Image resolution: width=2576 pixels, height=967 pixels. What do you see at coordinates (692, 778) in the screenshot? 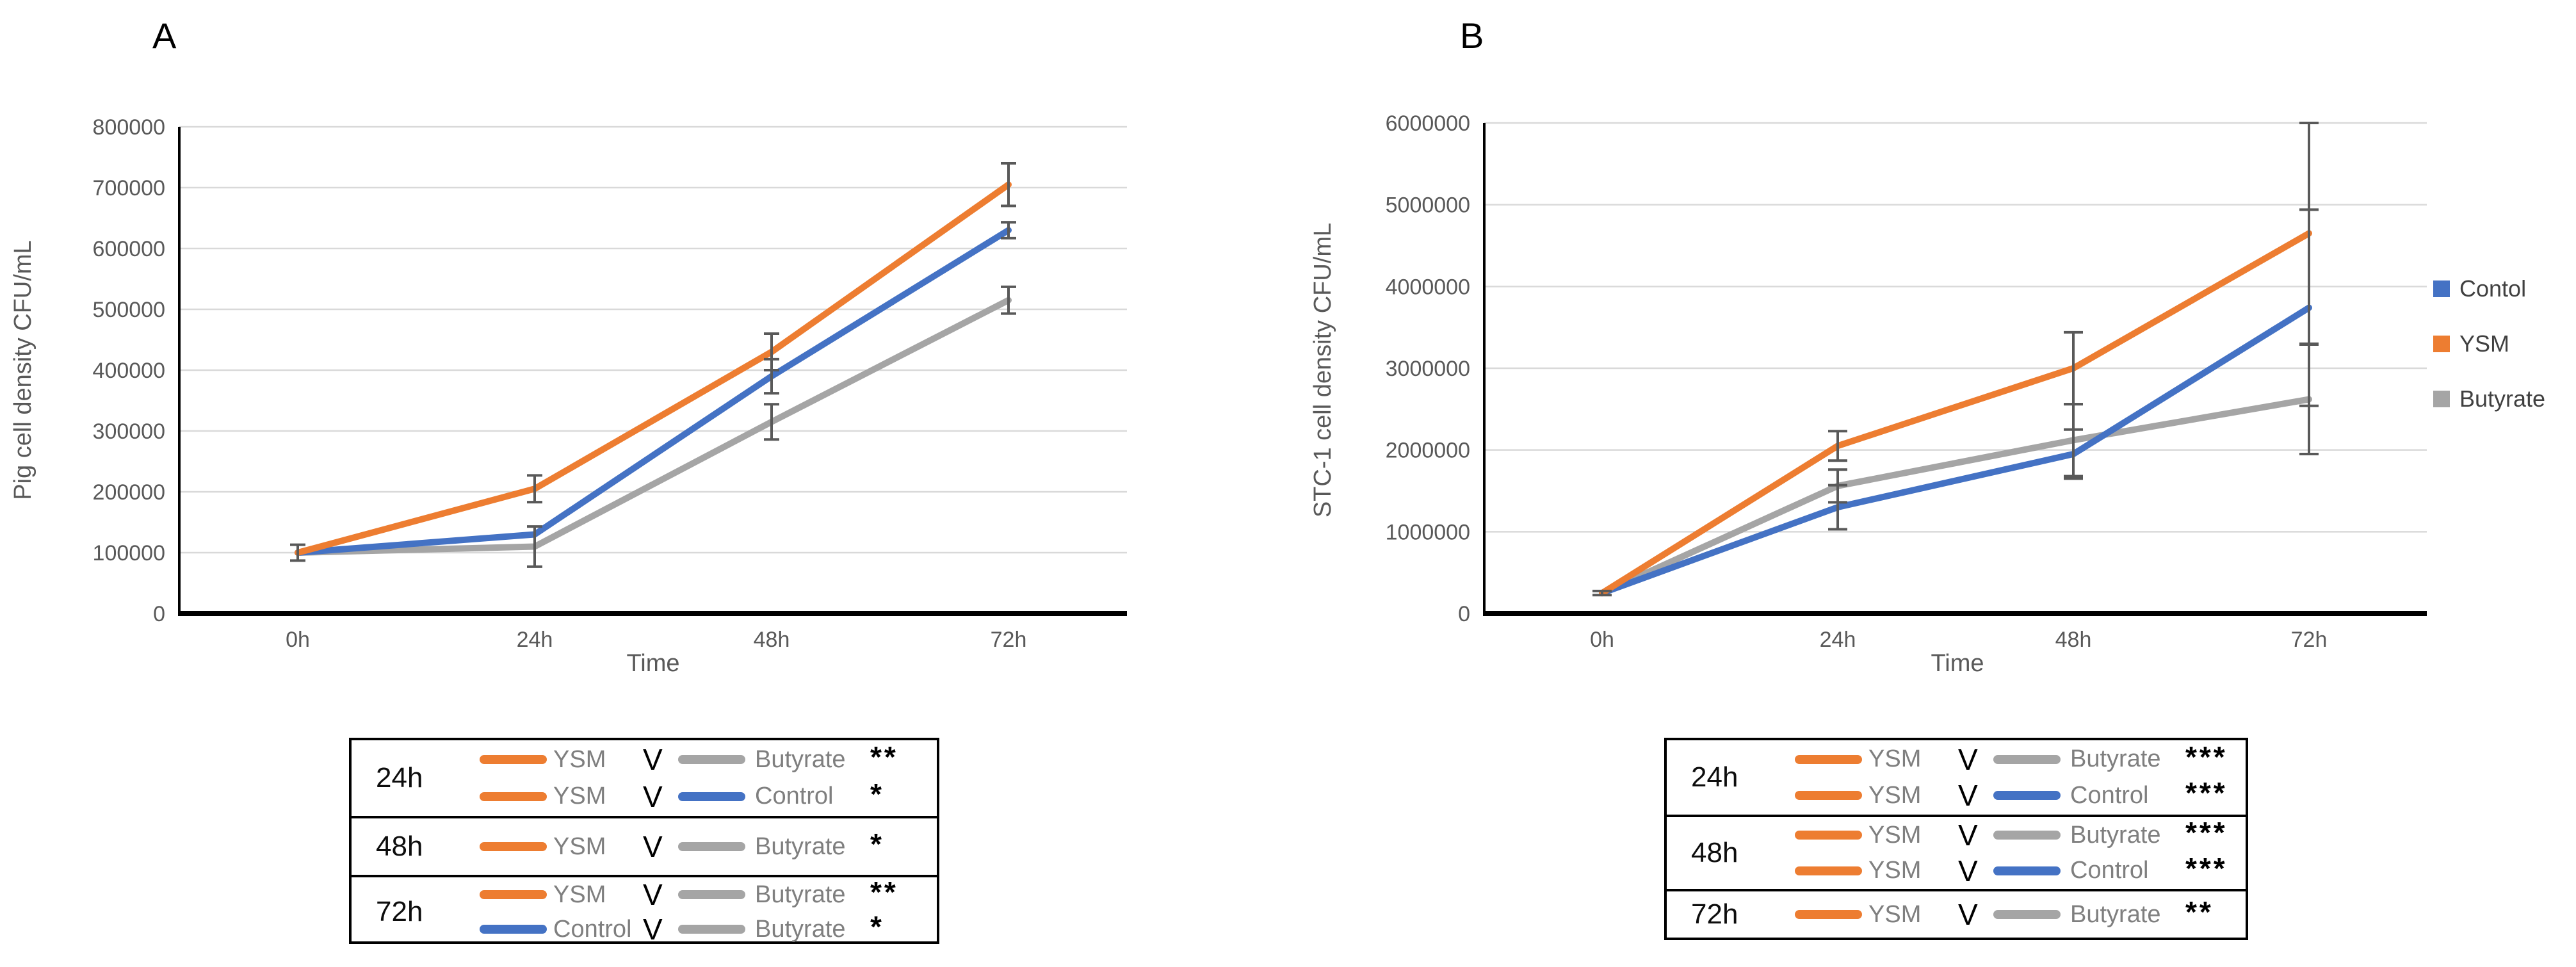
I see `table-rows: YSM V Butyrate ** YSM V Control *` at bounding box center [692, 778].